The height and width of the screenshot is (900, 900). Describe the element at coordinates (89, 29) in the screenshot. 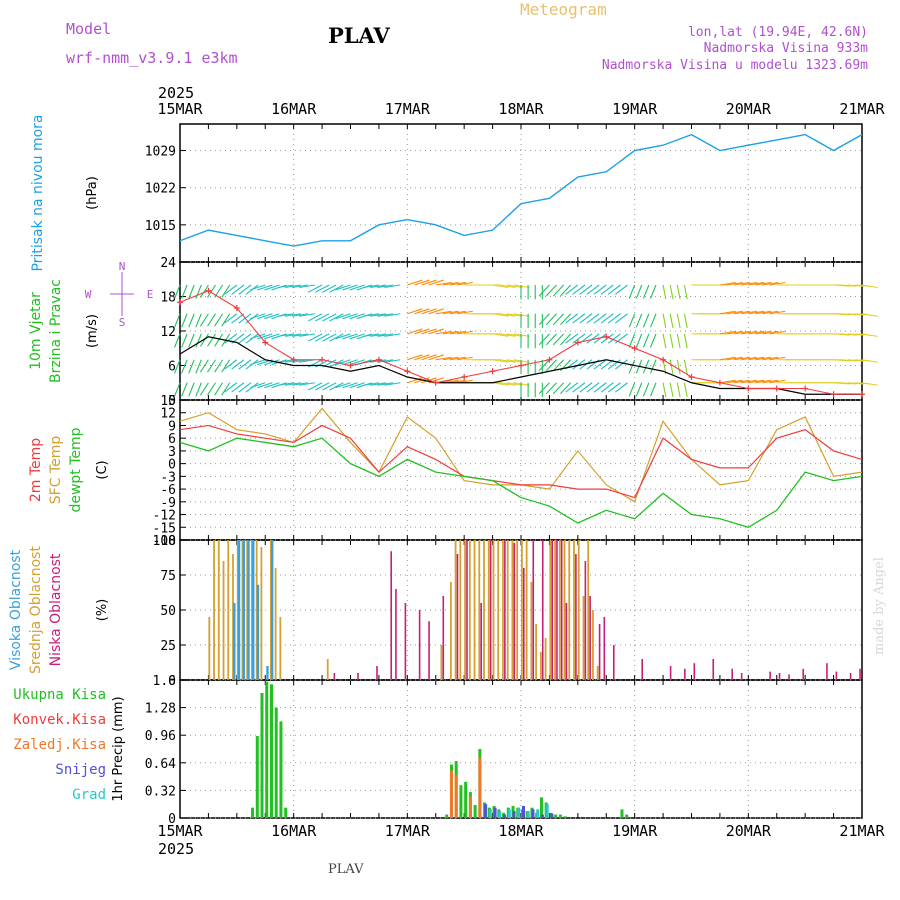

I see `model-label: Model` at that location.